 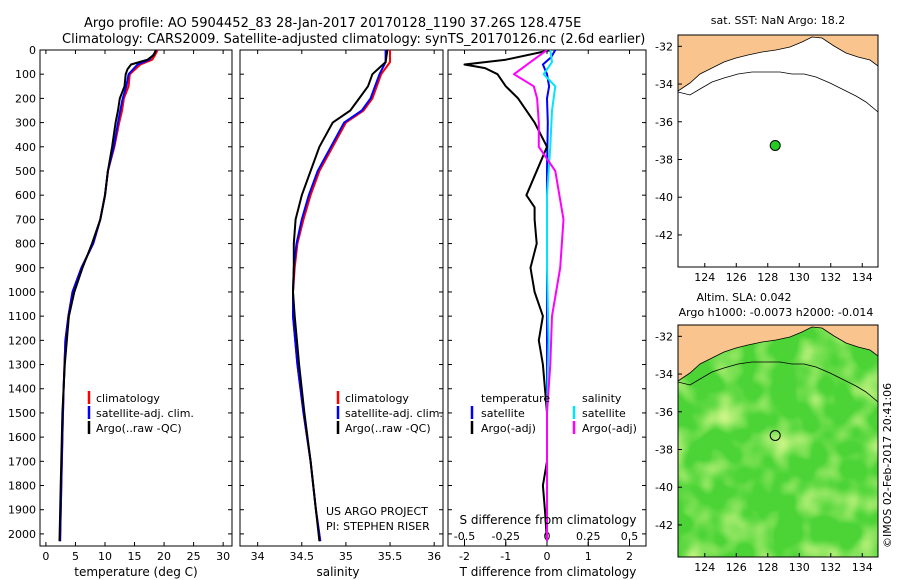 I want to click on depth-tick-label: 1400, so click(x=22, y=389).